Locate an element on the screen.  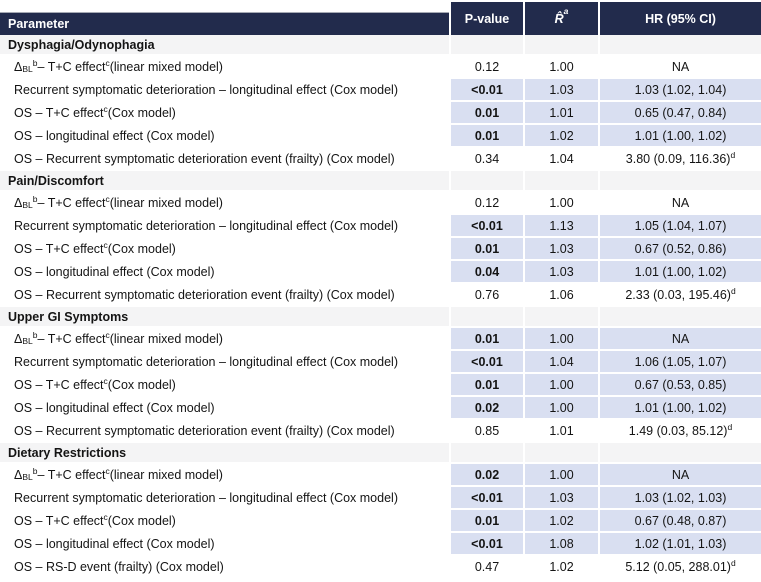
hr-ci-cell: 1.05 (1.04, 1.07) is located at coordinates (679, 226).